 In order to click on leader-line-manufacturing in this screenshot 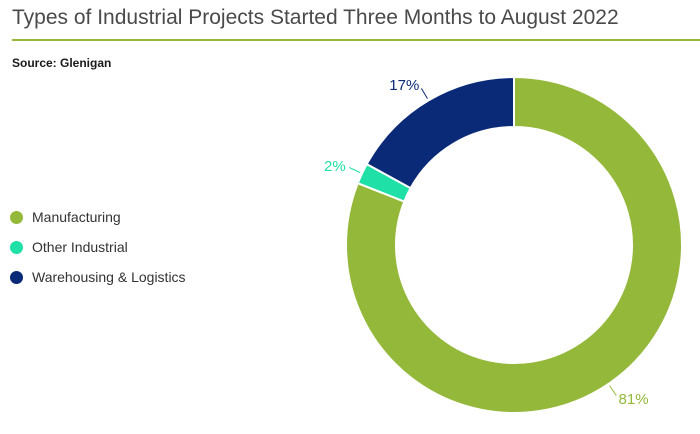, I will do `click(613, 390)`.